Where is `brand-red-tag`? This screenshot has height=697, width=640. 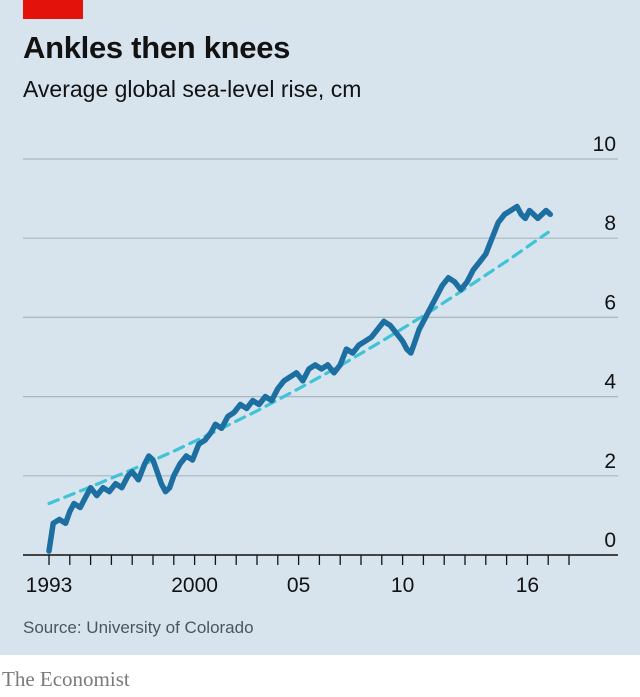
brand-red-tag is located at coordinates (53, 9).